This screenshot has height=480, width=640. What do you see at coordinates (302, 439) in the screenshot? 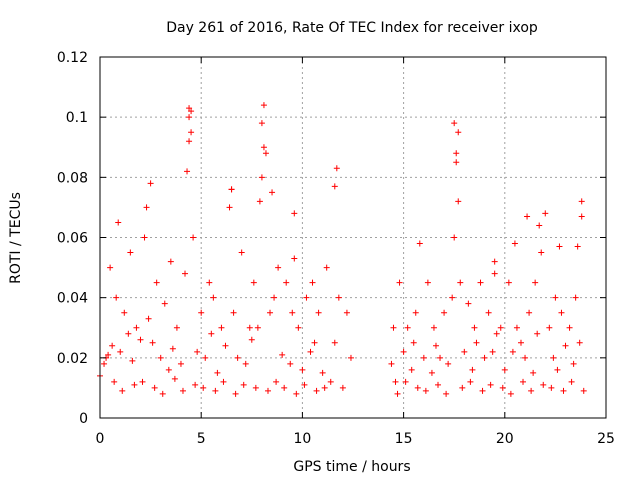
I see `x-tick-label: 10` at bounding box center [302, 439].